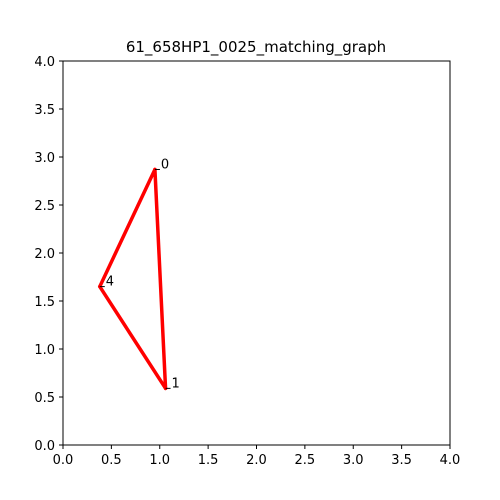  What do you see at coordinates (401, 460) in the screenshot?
I see `x-tick-label: 3.5` at bounding box center [401, 460].